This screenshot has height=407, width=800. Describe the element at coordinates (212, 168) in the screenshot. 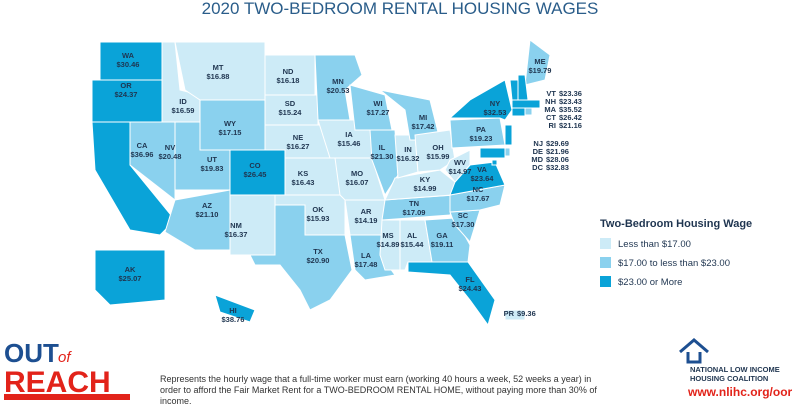

I see `state-wage: $19.83` at that location.